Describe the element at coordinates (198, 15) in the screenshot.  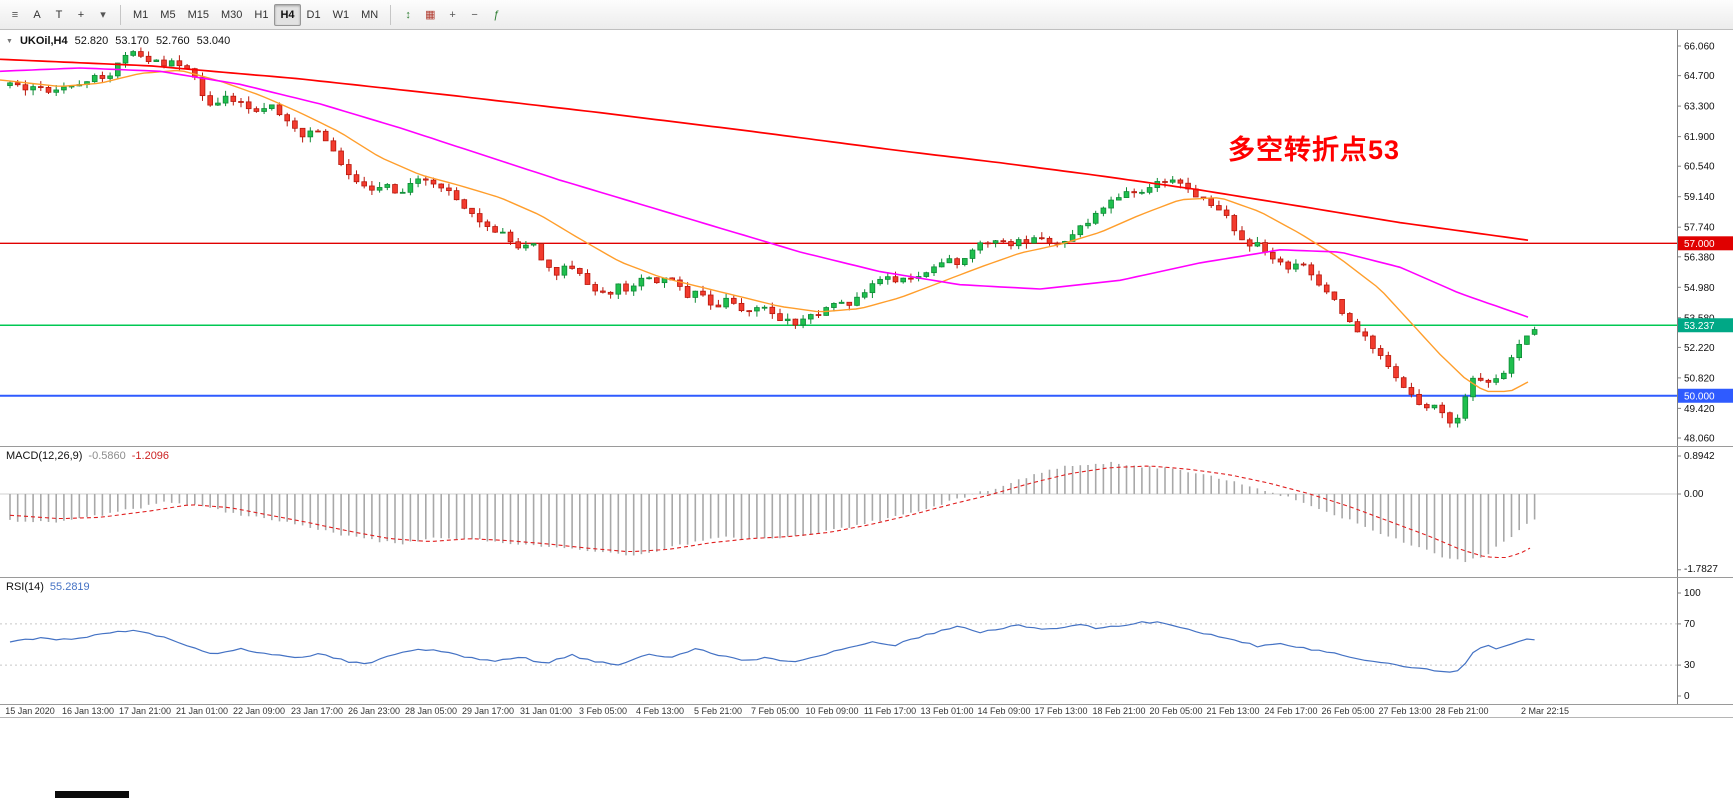
I see `timeframe-m15: M15` at that location.